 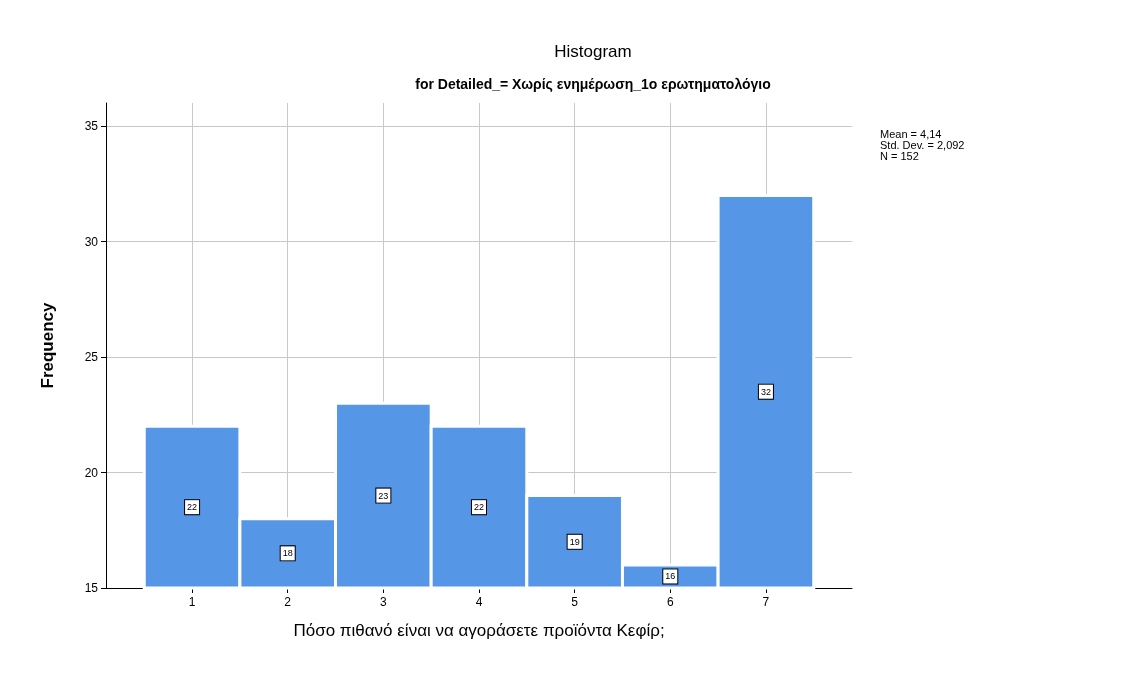 I want to click on text: Mean = 4,14, so click(x=911, y=133).